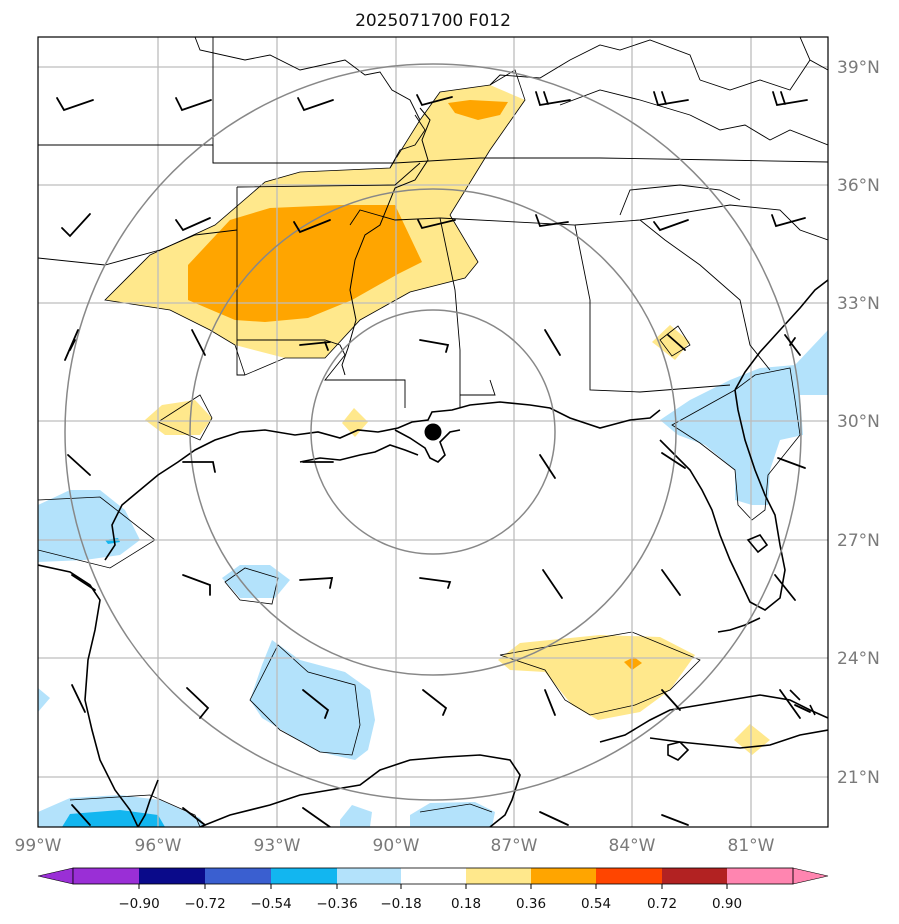 This screenshot has height=924, width=899. I want to click on colorbar-tick-label: −0.36, so click(336, 904).